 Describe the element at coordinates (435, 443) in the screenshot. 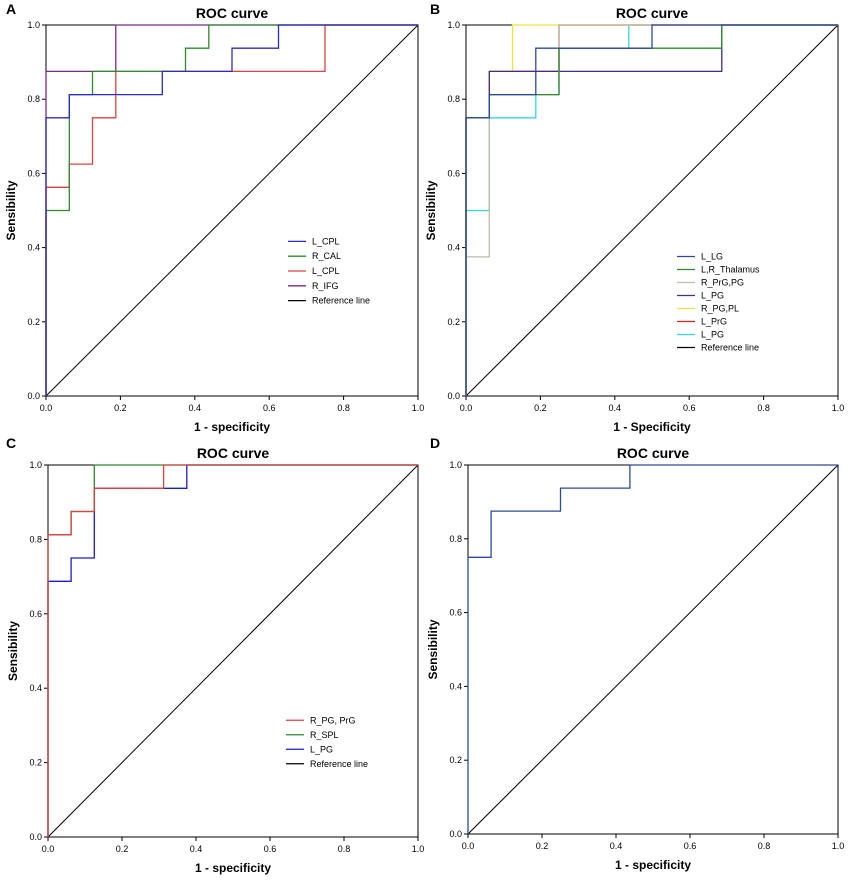

I see `panel-letter: D` at that location.